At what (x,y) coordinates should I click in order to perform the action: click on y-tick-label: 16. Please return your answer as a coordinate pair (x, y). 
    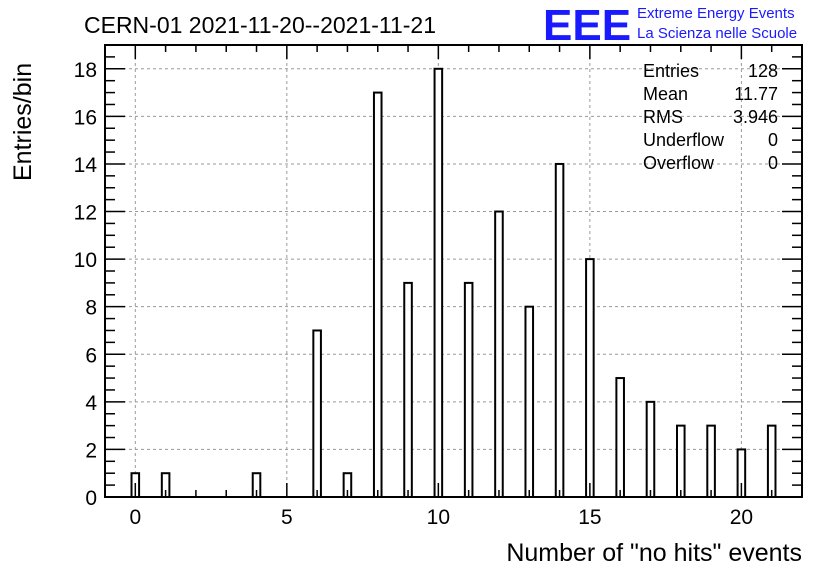
    Looking at the image, I should click on (85, 117).